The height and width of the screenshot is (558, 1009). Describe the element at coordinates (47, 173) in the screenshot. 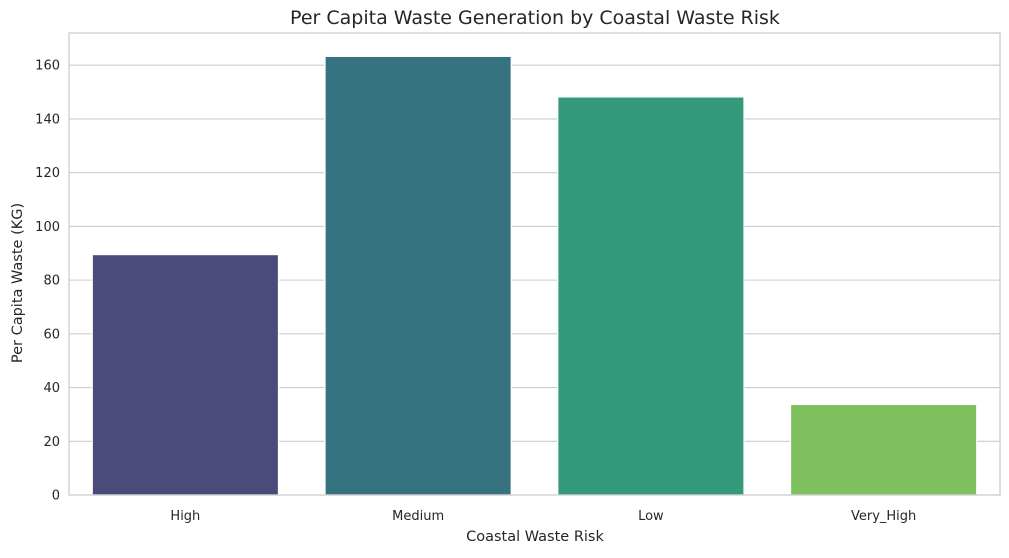

I see `y-tick-label: 120` at that location.